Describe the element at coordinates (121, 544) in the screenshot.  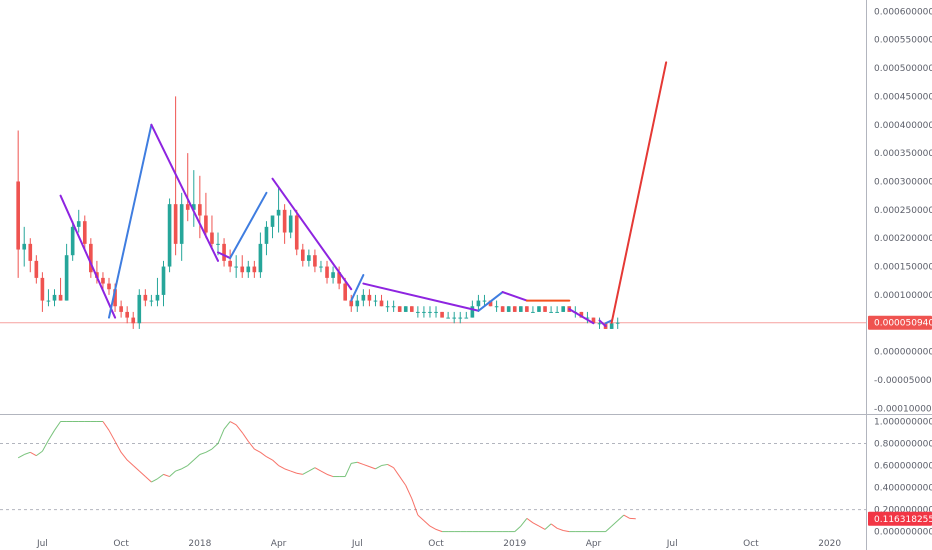
I see `time-tick-label: Oct` at that location.